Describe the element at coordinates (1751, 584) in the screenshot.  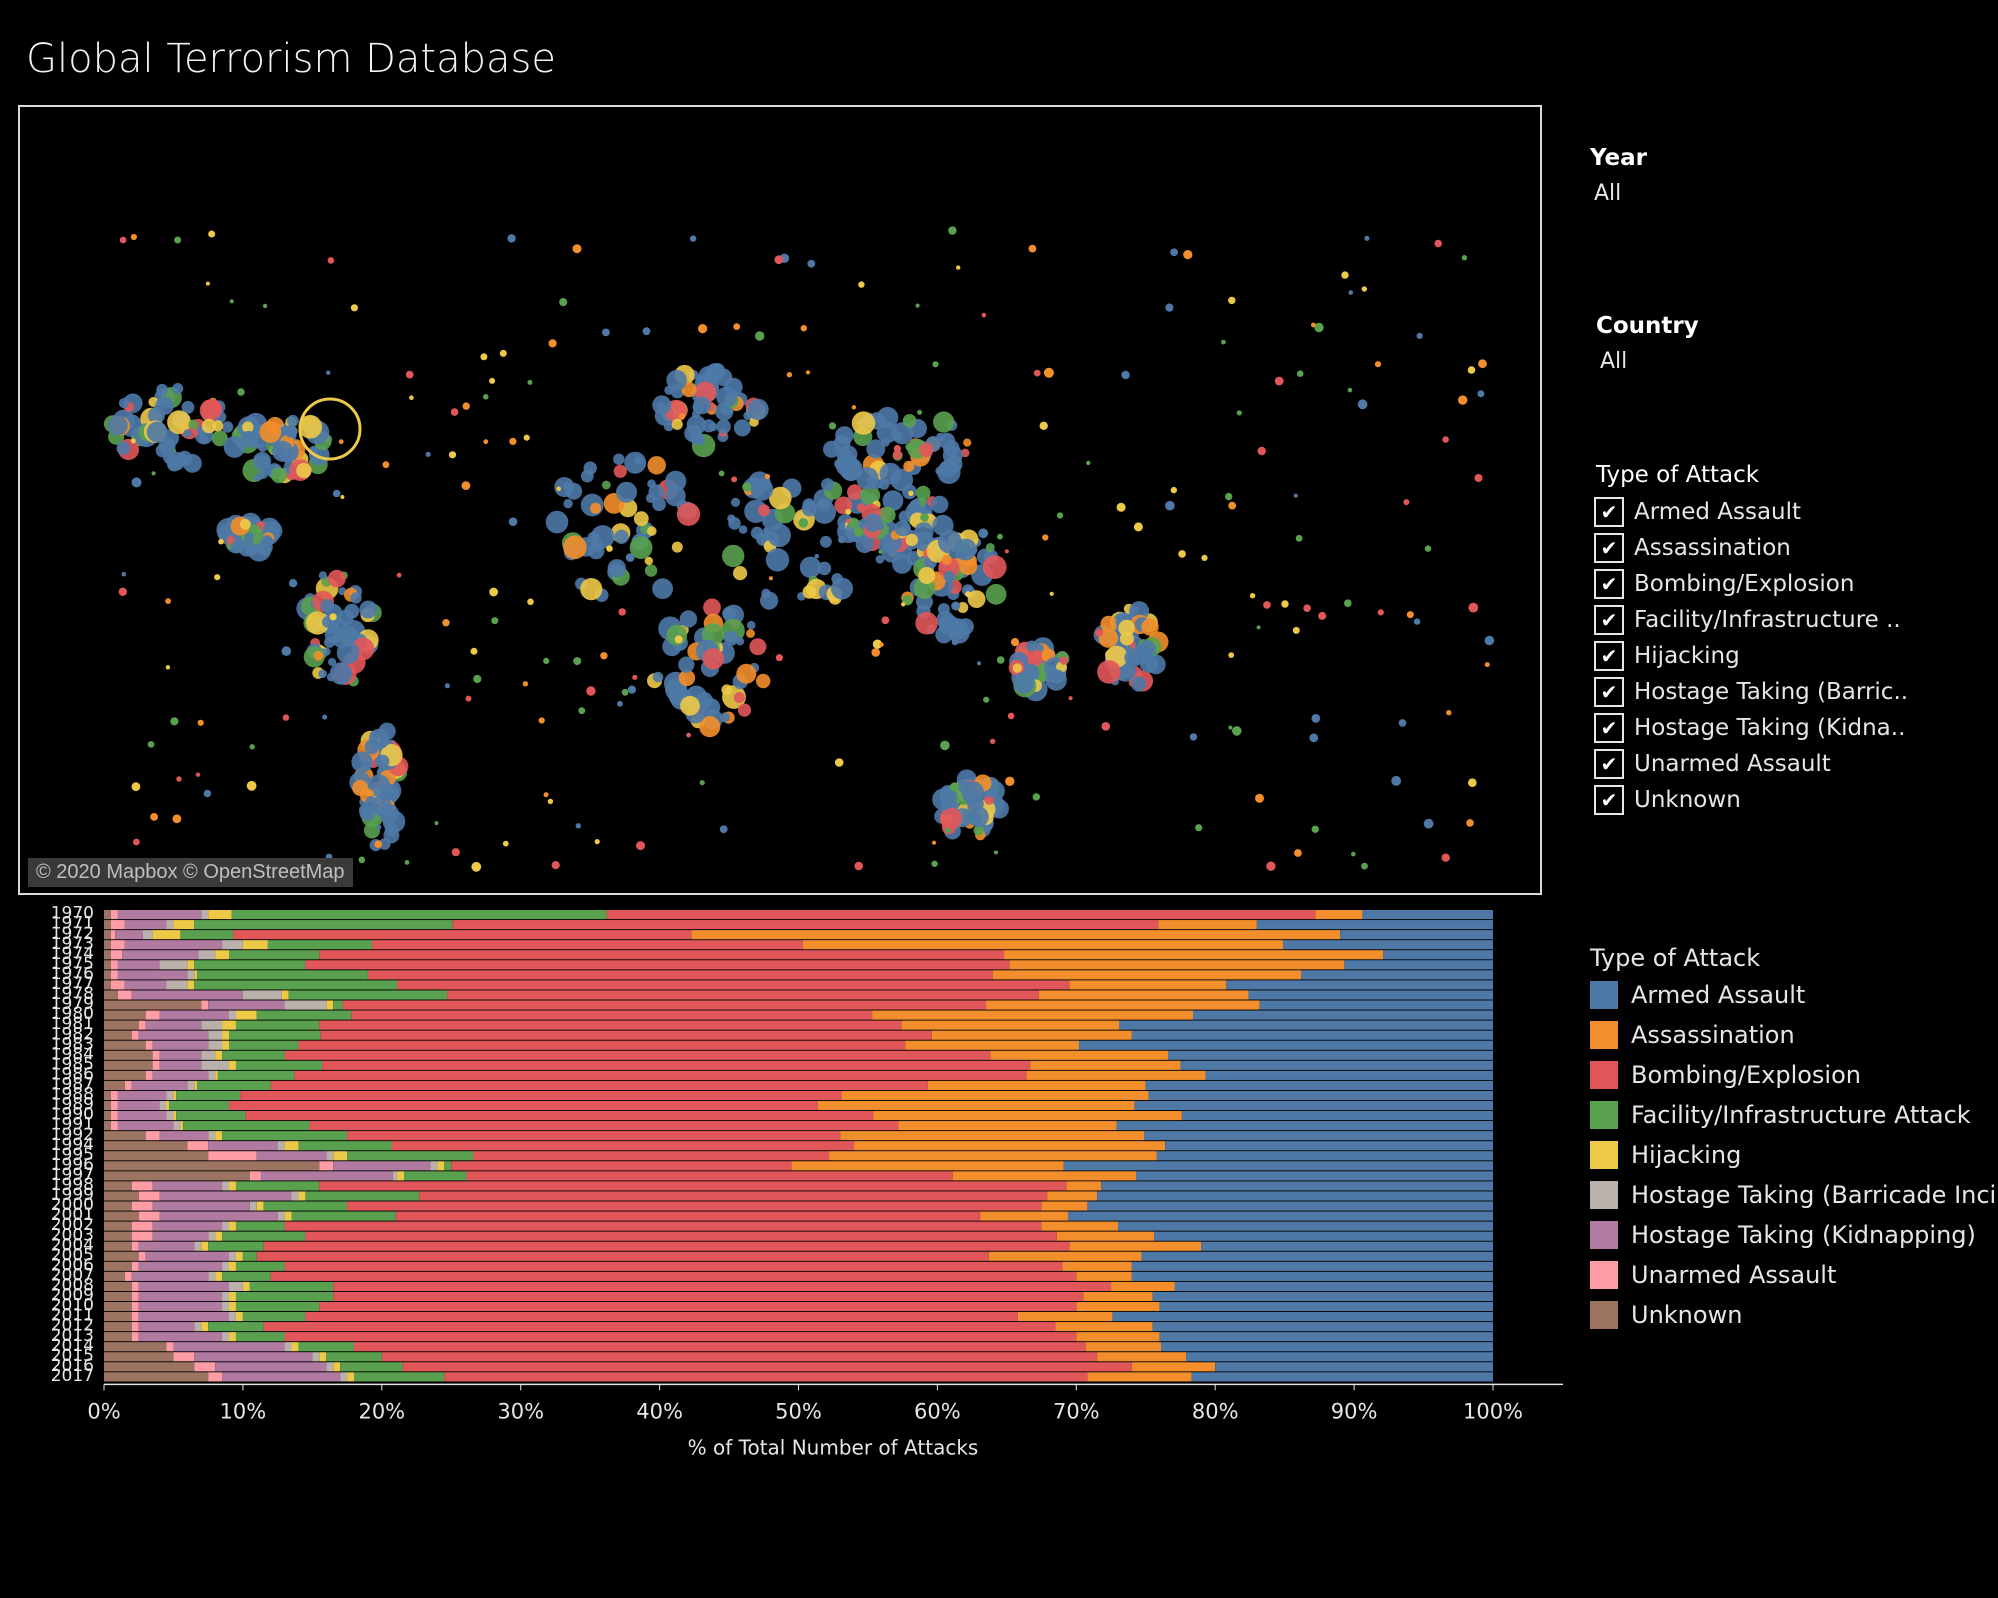
I see `attack-filter-option: ✔ Bombing/Explosion` at that location.